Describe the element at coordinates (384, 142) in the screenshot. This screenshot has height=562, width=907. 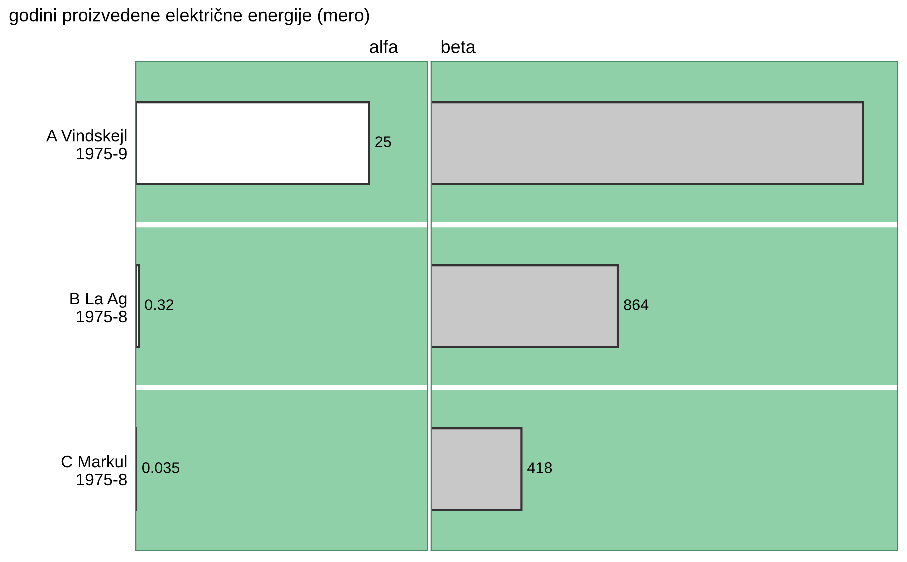
I see `data-label: 25` at that location.